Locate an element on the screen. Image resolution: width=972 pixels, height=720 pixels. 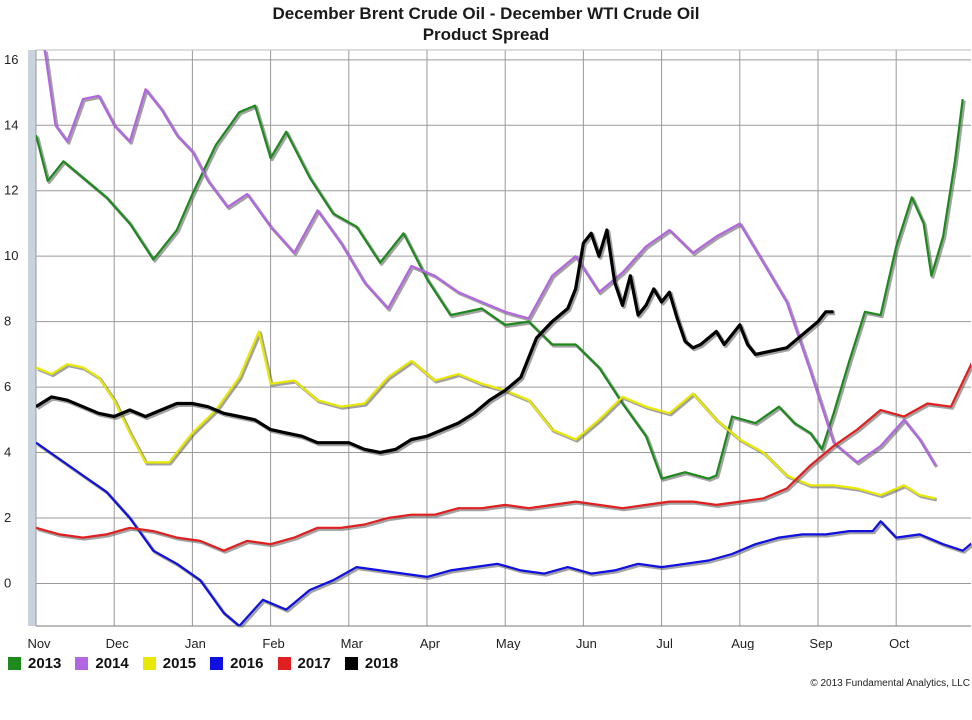
legend-label: 2013 is located at coordinates (45, 663).